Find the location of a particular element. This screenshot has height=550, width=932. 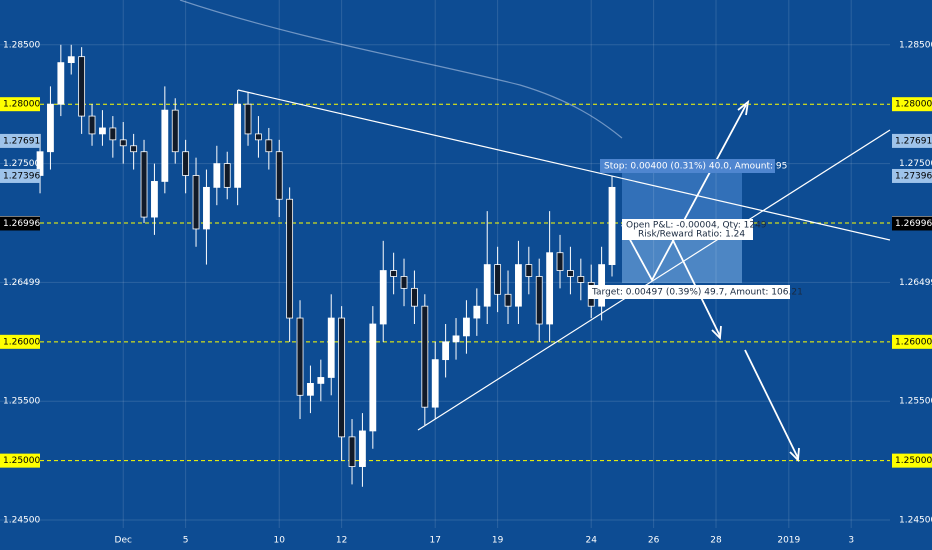

price-marker-label: 1.26996 is located at coordinates (21, 224).